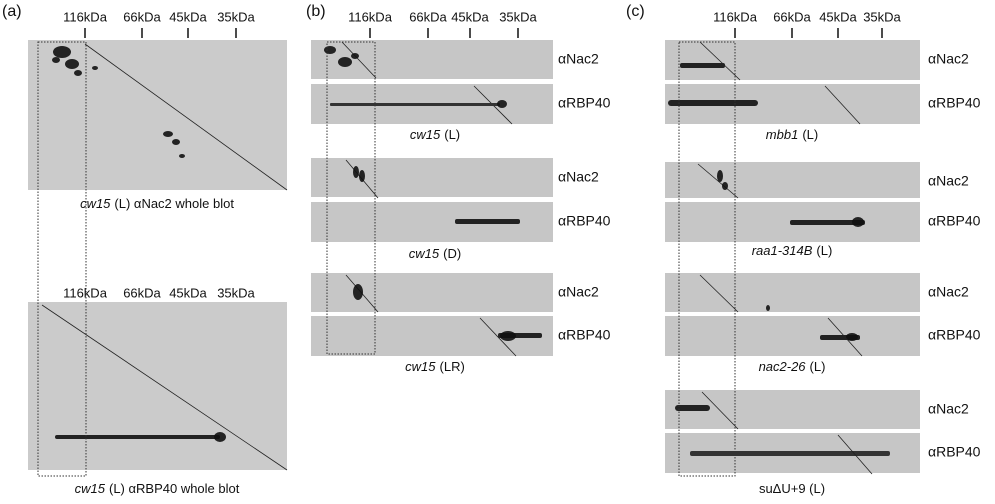 This screenshot has height=504, width=995. I want to click on strain: nac2-26, so click(783, 366).